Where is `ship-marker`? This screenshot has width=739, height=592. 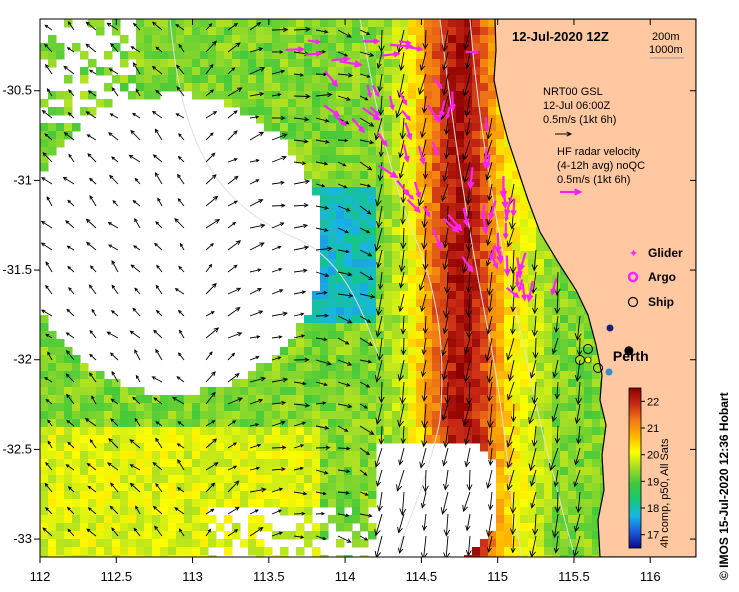
ship-marker is located at coordinates (580, 360).